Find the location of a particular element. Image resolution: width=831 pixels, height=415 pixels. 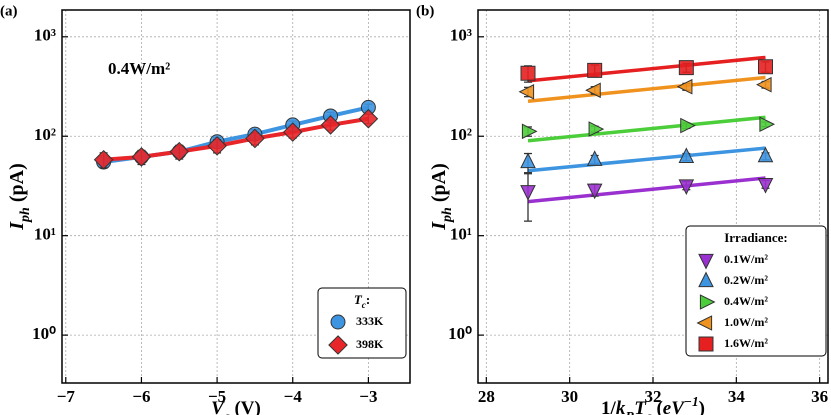

label-part: V is located at coordinates (218, 406).